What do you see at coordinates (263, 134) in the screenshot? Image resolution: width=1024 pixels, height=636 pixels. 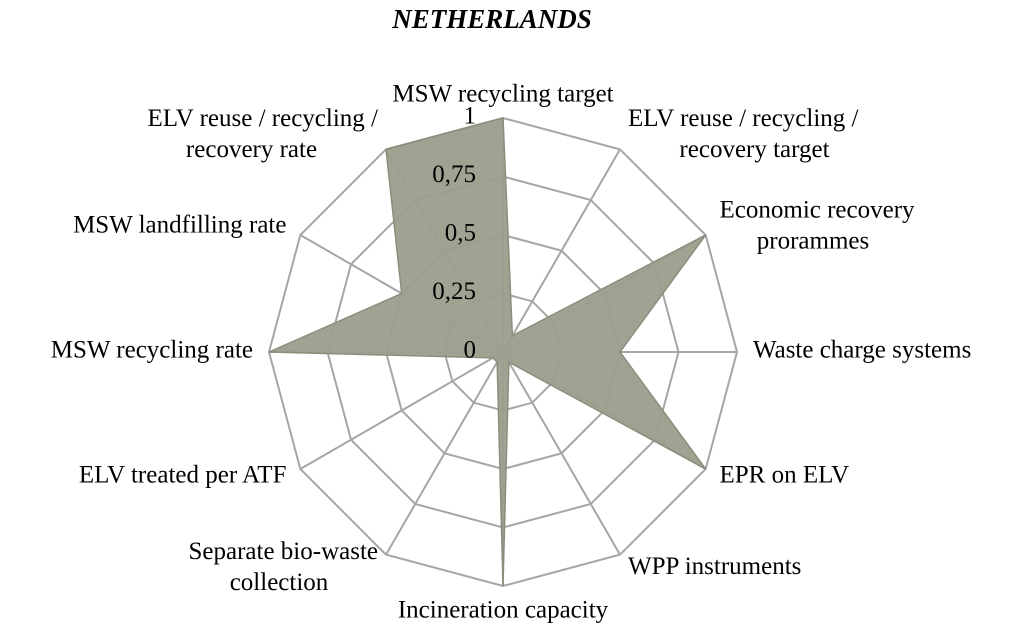 I see `category-label: ELV reuse / recycling / recovery rate` at bounding box center [263, 134].